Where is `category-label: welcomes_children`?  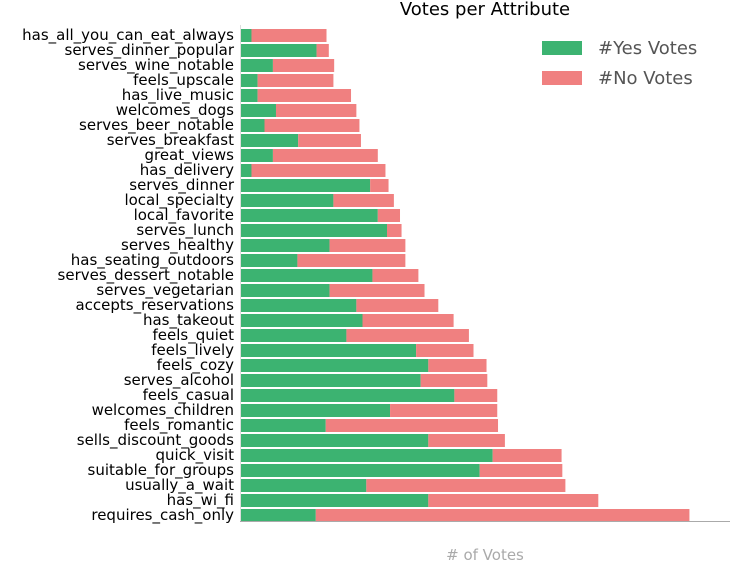
category-label: welcomes_children is located at coordinates (163, 410).